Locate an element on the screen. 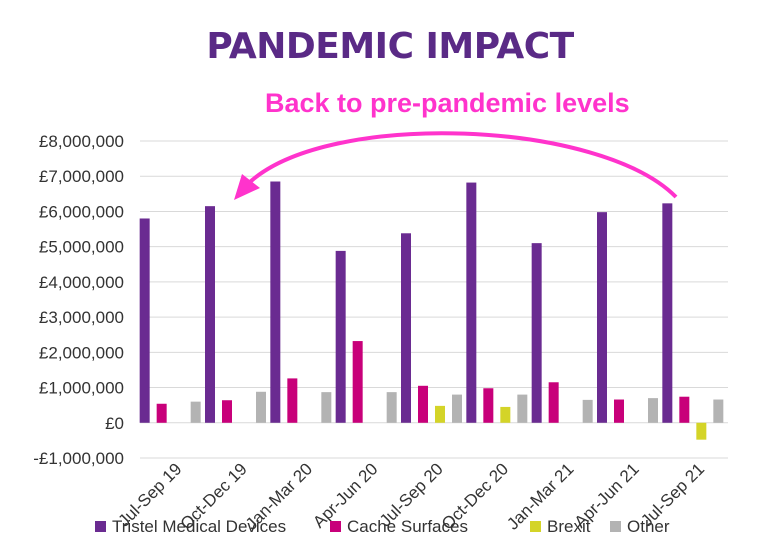 The width and height of the screenshot is (780, 560). legend-label: Tristel Medical Devices is located at coordinates (199, 526).